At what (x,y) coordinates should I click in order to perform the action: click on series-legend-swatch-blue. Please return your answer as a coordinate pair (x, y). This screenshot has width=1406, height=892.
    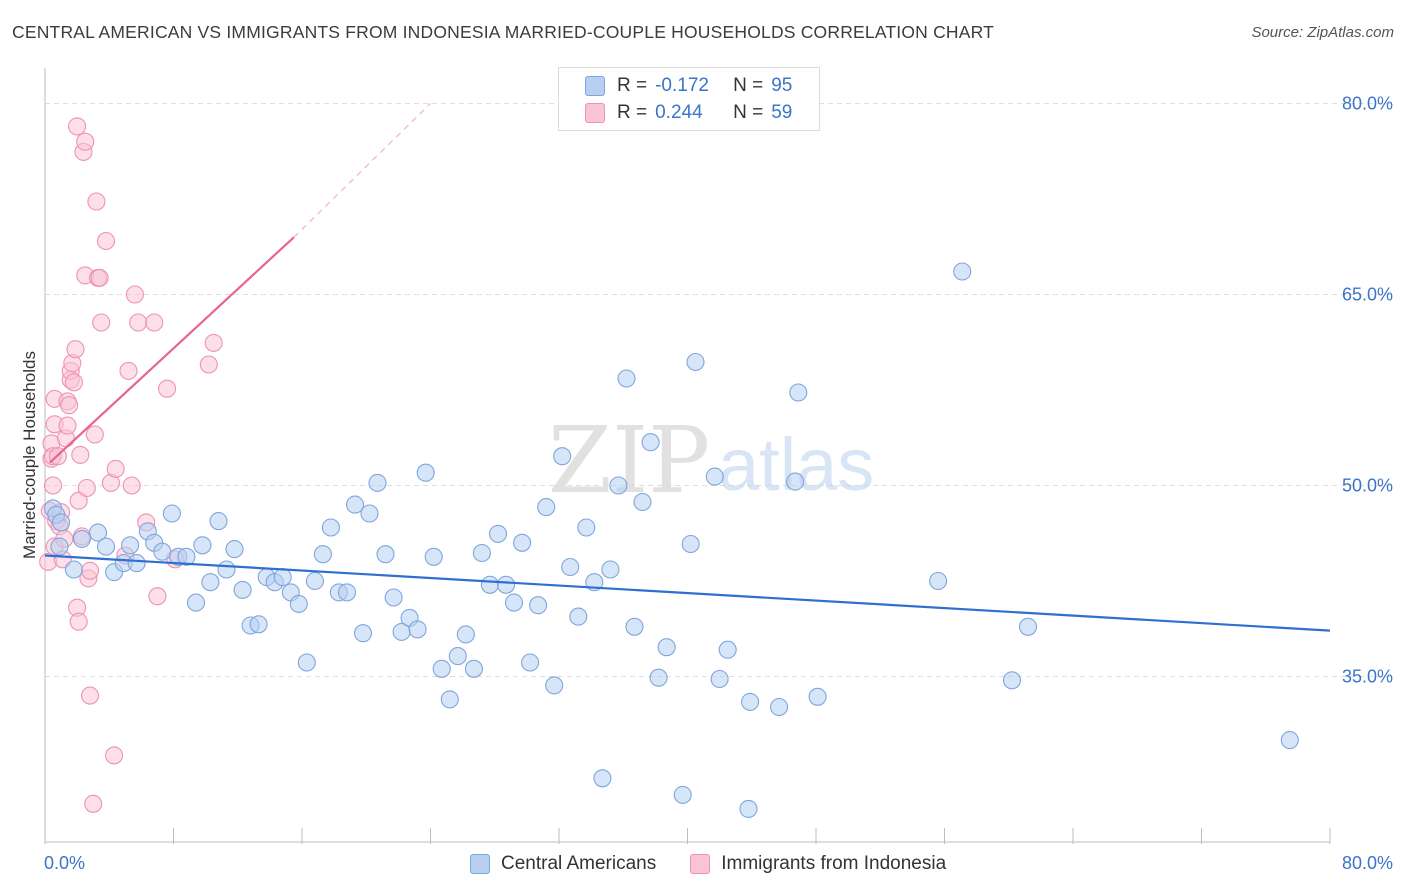
    Looking at the image, I should click on (480, 864).